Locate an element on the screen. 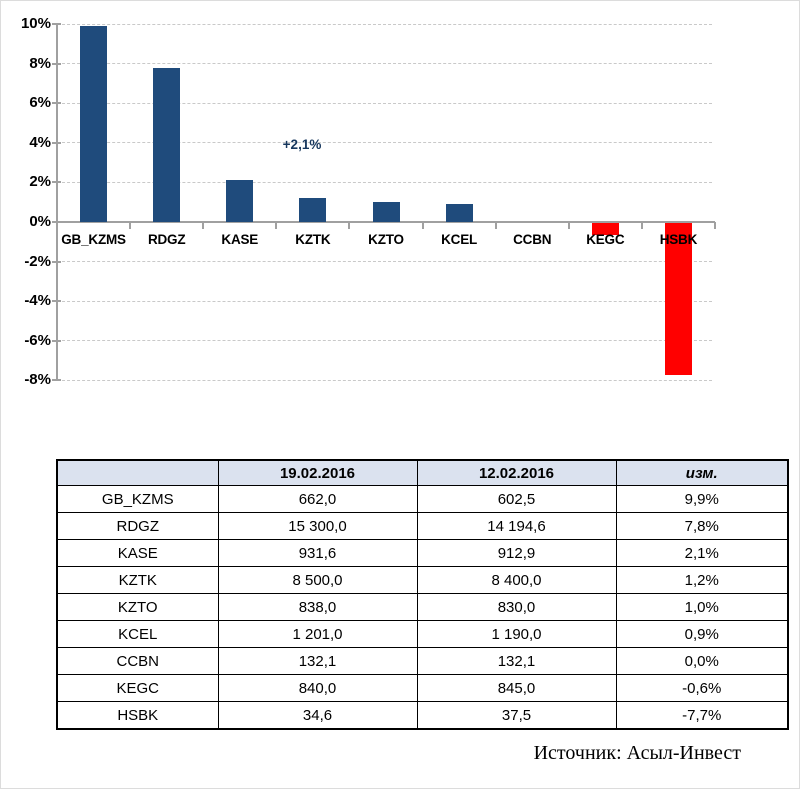 The width and height of the screenshot is (800, 789). category-label-ccbn: CCBN is located at coordinates (532, 239).